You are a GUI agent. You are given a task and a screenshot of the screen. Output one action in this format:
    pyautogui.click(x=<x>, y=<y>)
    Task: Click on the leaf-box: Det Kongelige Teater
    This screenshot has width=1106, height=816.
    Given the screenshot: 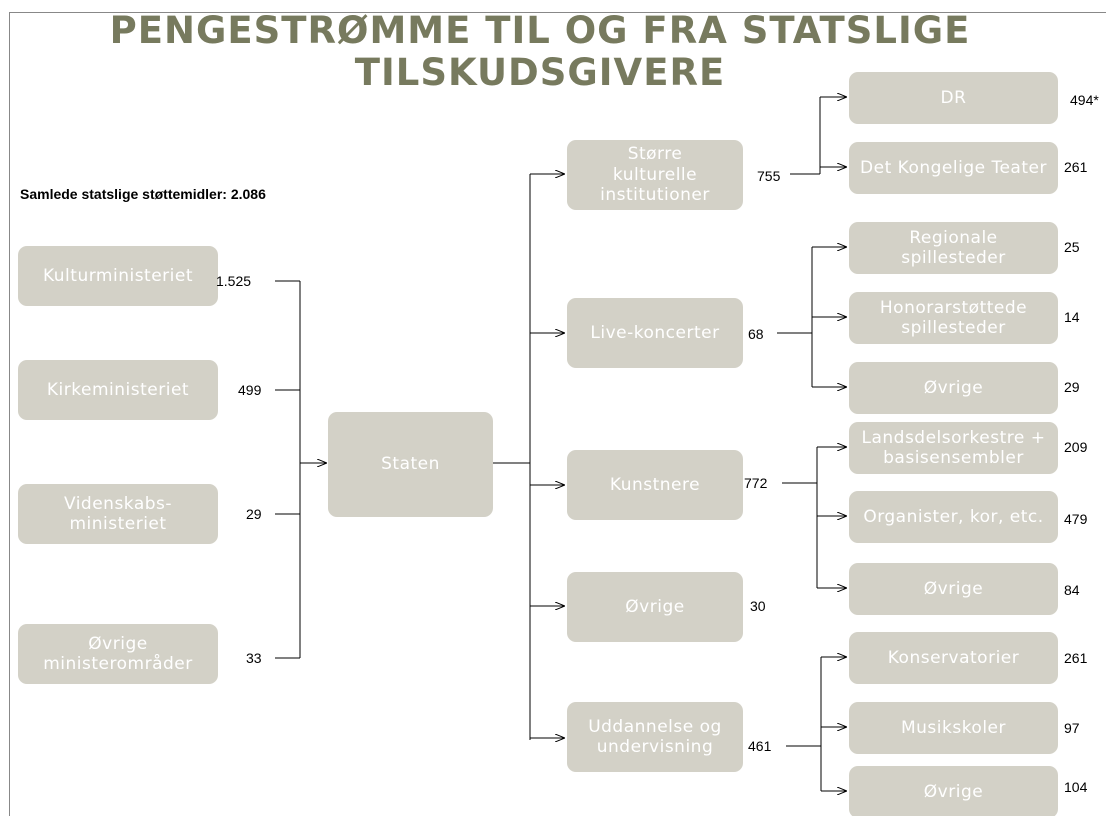 What is the action you would take?
    pyautogui.click(x=953, y=168)
    